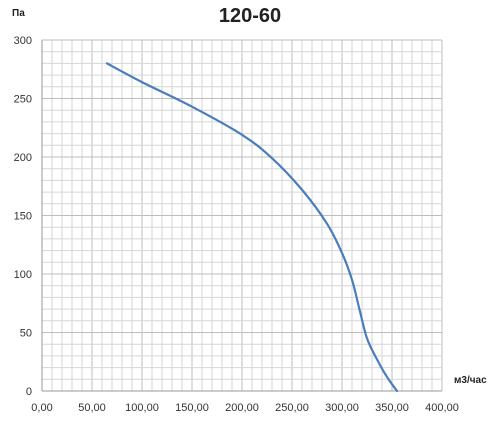  I want to click on x-tick-label: 400,00, so click(442, 408).